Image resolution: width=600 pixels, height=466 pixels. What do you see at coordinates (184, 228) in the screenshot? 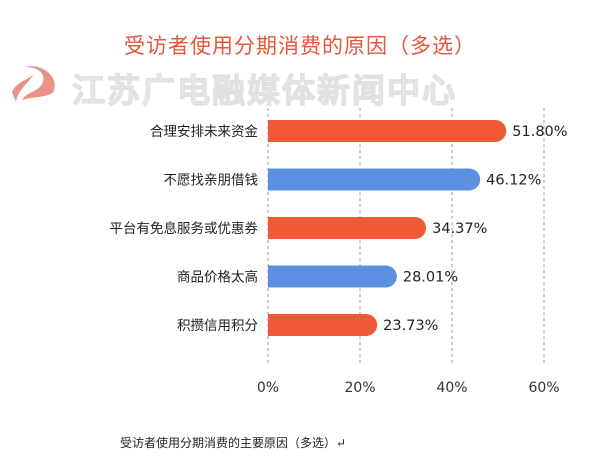
I see `category-label: 平台有免息服务或优惠券` at bounding box center [184, 228].